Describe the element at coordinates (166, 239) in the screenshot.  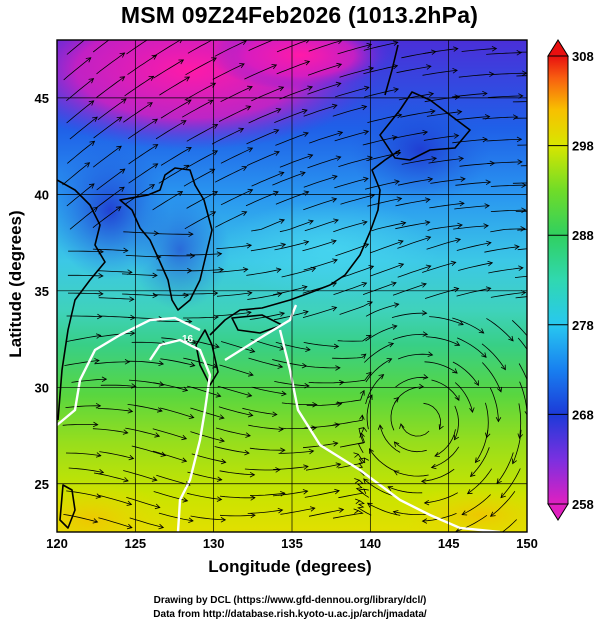
I see `korea-coast` at that location.